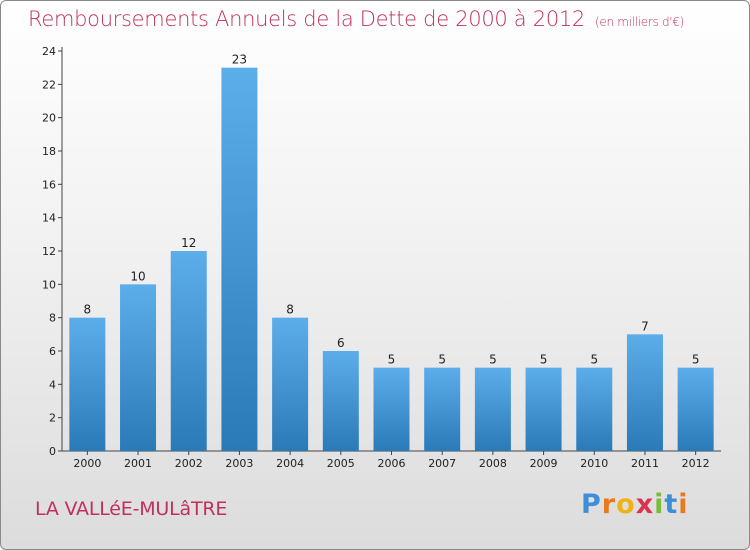  Describe the element at coordinates (640, 22) in the screenshot. I see `chart-subtitle: (en milliers d'€)` at that location.